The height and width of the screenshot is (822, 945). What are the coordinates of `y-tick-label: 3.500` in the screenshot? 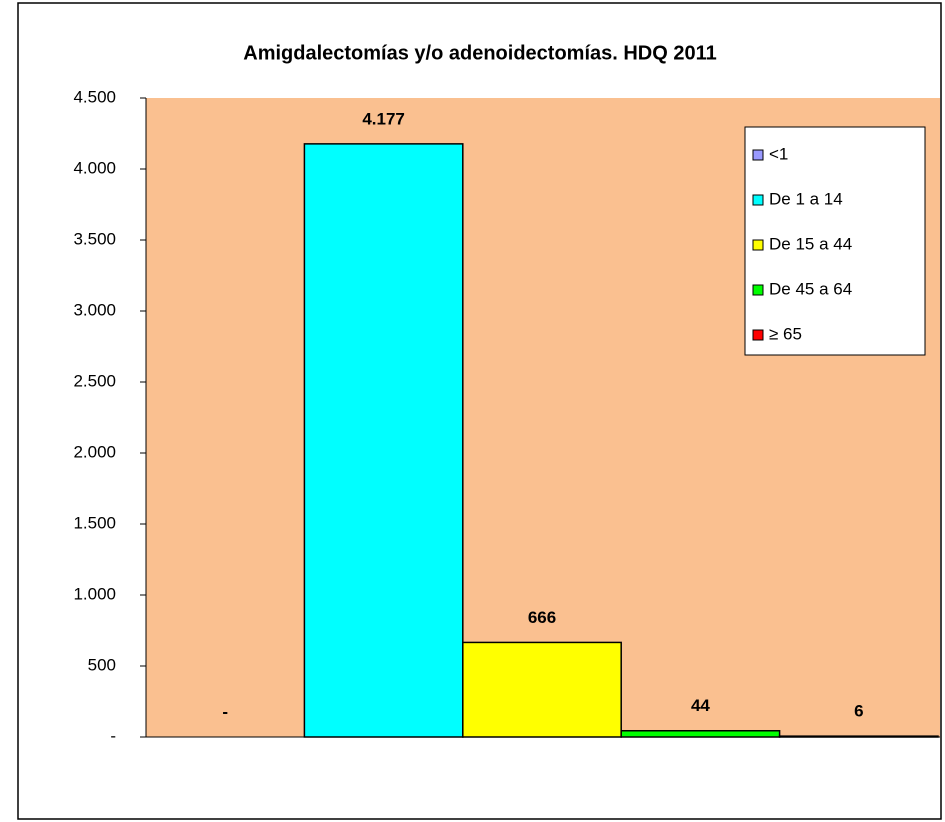 It's located at (94, 238).